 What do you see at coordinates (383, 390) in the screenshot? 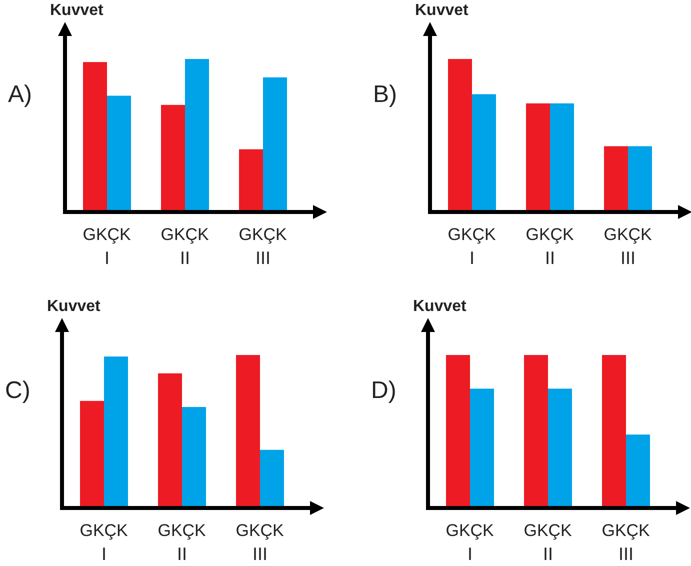
I see `text: D)` at bounding box center [383, 390].